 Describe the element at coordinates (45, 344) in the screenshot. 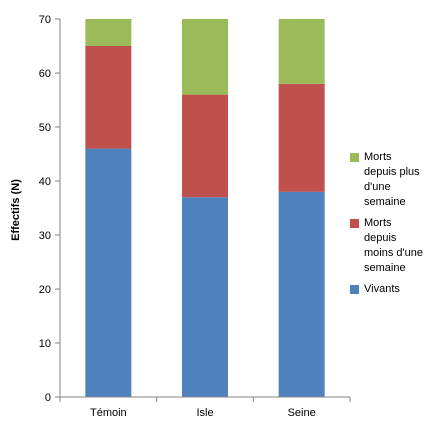

I see `y-tick-label: 10` at that location.